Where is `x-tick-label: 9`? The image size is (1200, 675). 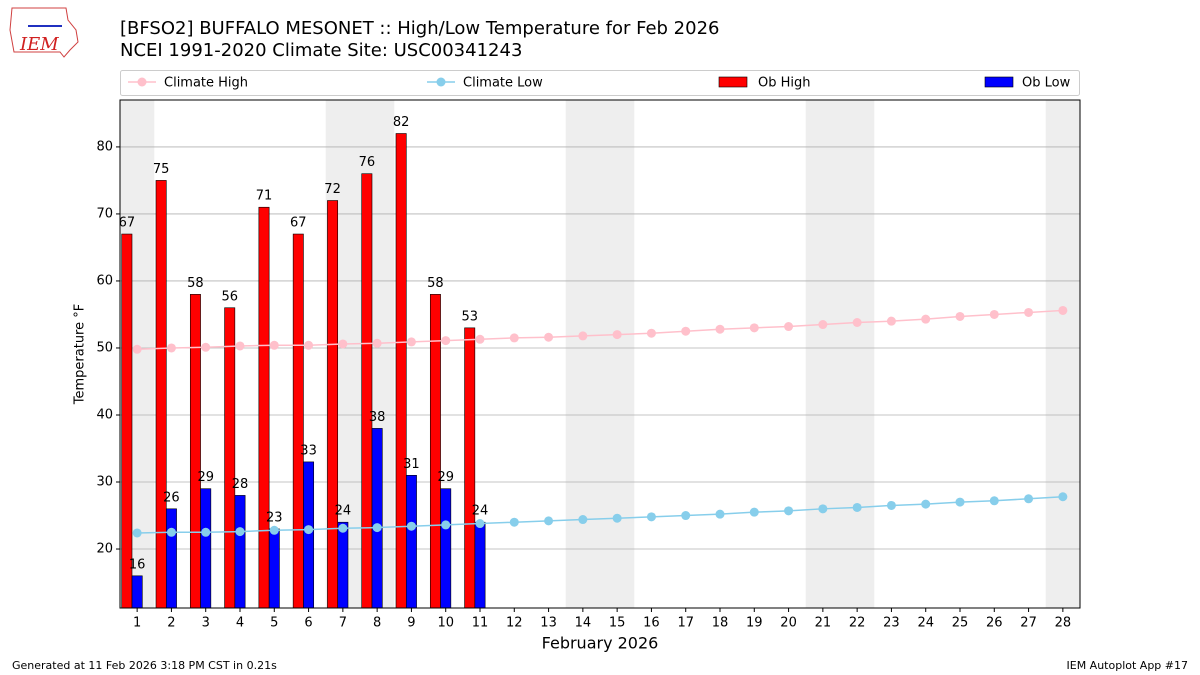 x-tick-label: 9 is located at coordinates (411, 623).